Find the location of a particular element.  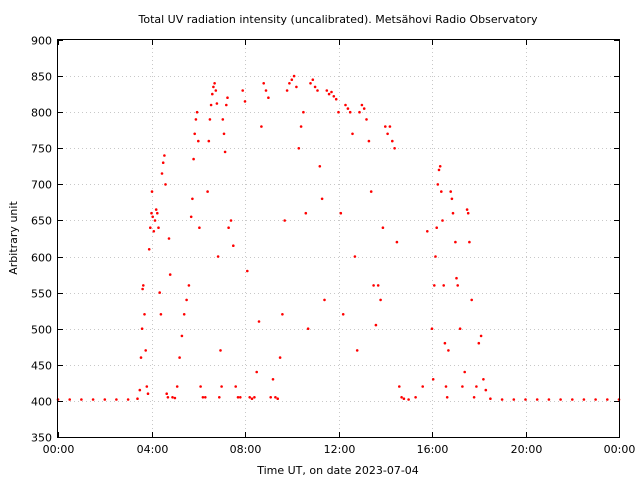

x-tick-label: 04:00 is located at coordinates (153, 449).